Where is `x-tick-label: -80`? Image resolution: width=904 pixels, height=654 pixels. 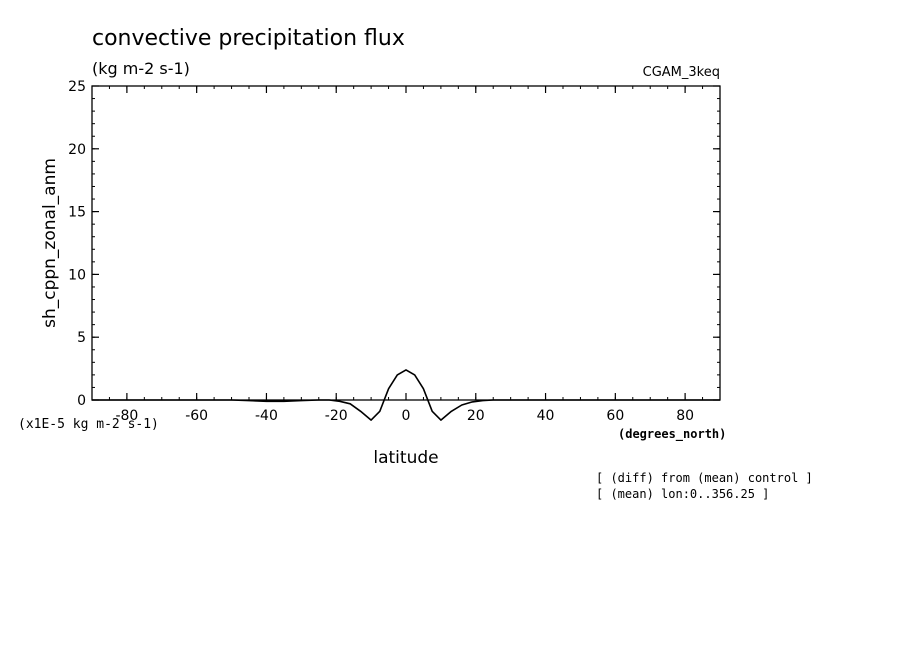 x-tick-label: -80 is located at coordinates (126, 416).